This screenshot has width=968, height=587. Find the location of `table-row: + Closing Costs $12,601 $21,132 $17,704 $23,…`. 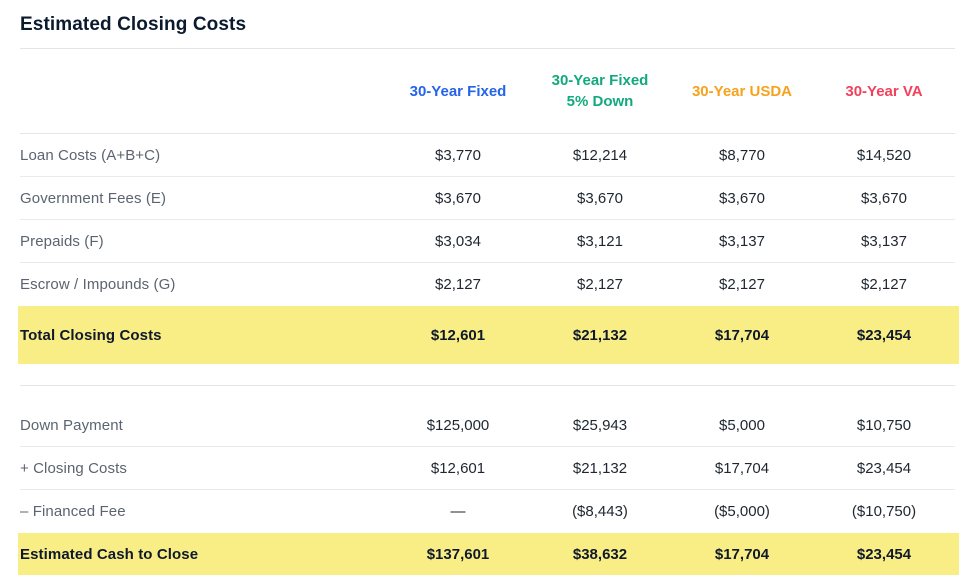

table-row: + Closing Costs $12,601 $21,132 $17,704 $23,… is located at coordinates (487, 468).